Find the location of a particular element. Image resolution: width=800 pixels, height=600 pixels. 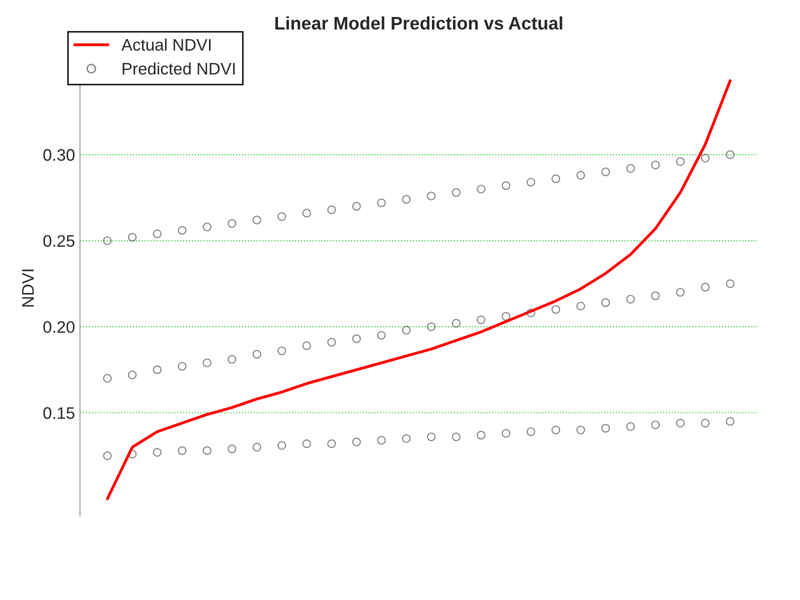

chart-title: Linear Model Prediction vs Actual is located at coordinates (418, 23).